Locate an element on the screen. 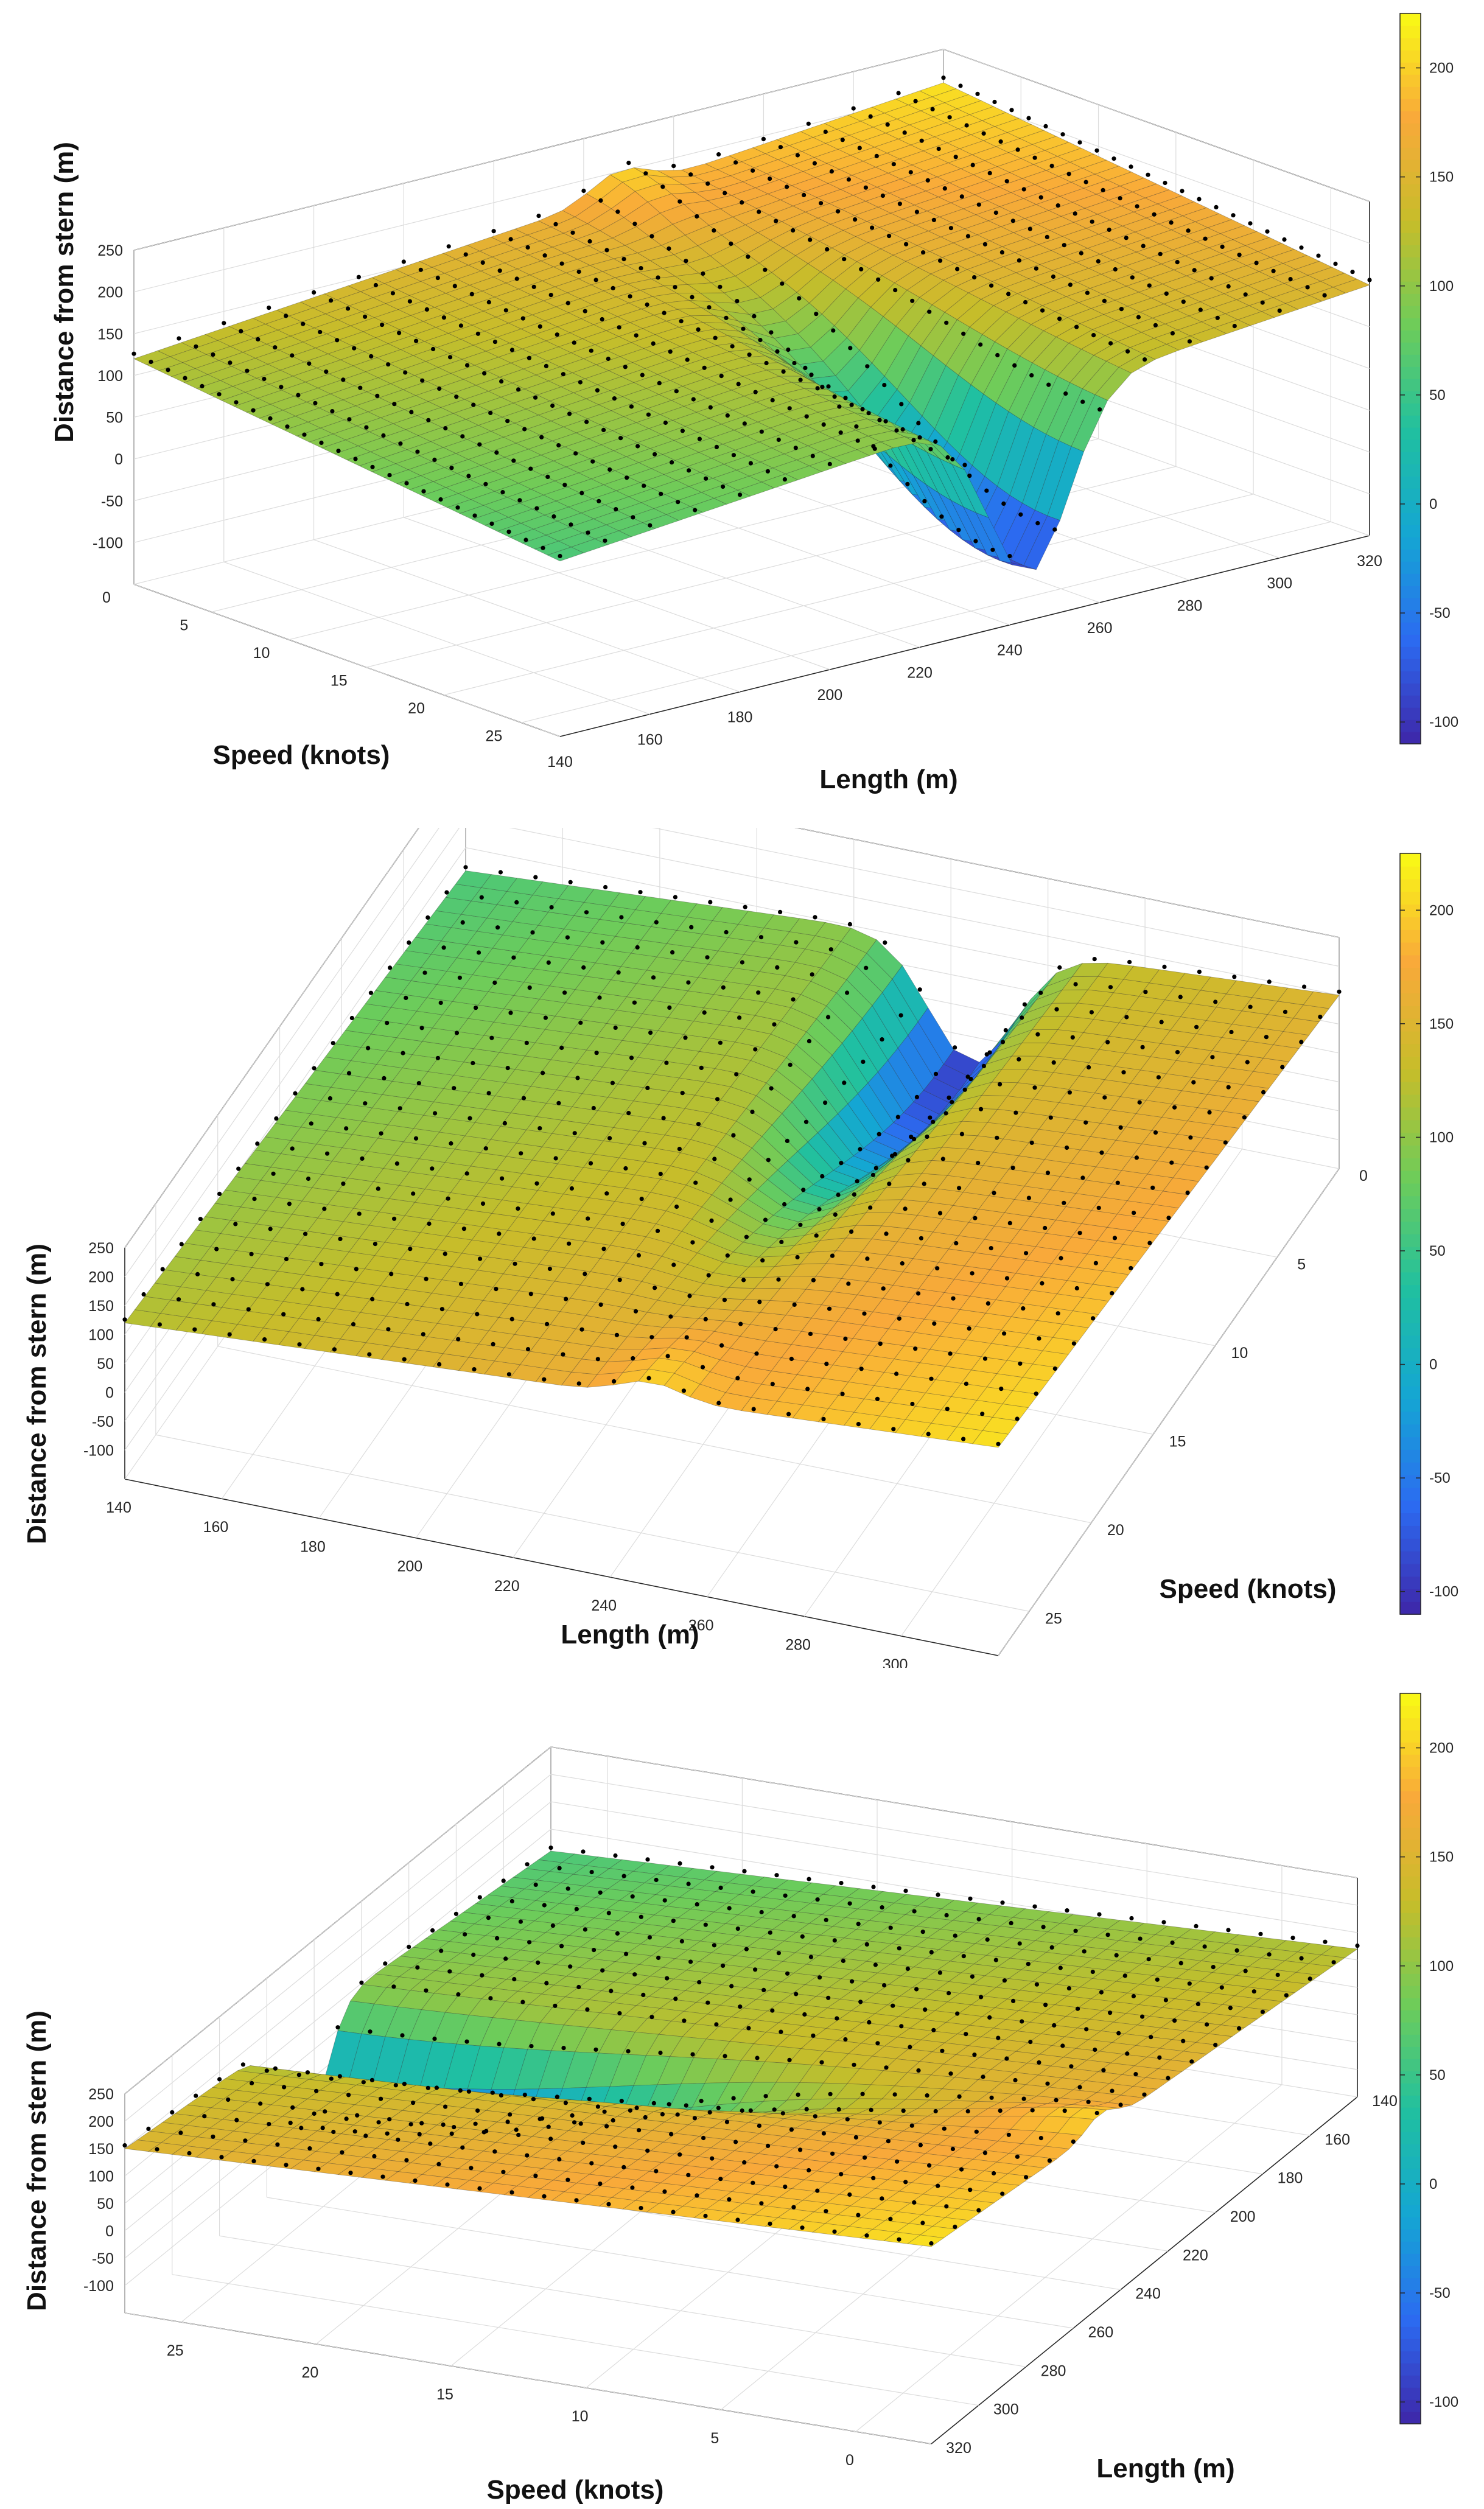  colorbar-tick-label: 100 is located at coordinates (1442, 1966).